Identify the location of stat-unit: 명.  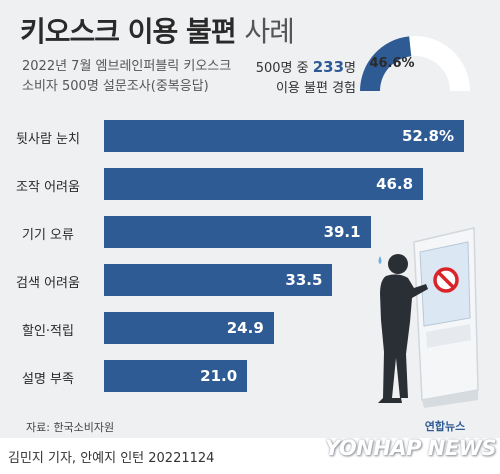
(350, 68).